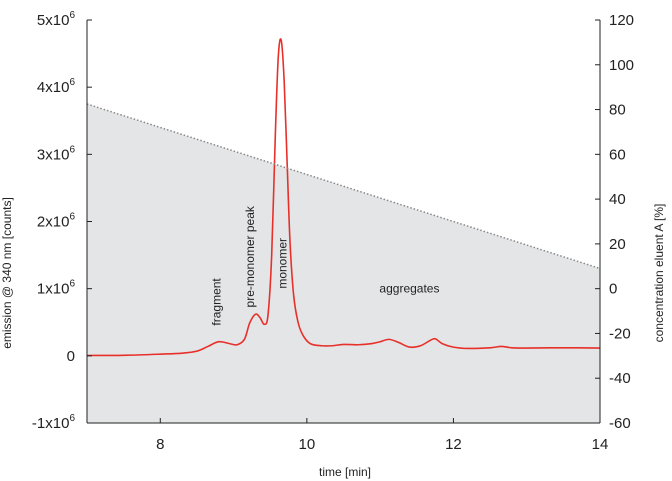 This screenshot has width=672, height=481. Describe the element at coordinates (56, 221) in the screenshot. I see `y-left-tick-label: 2x10⁶` at that location.